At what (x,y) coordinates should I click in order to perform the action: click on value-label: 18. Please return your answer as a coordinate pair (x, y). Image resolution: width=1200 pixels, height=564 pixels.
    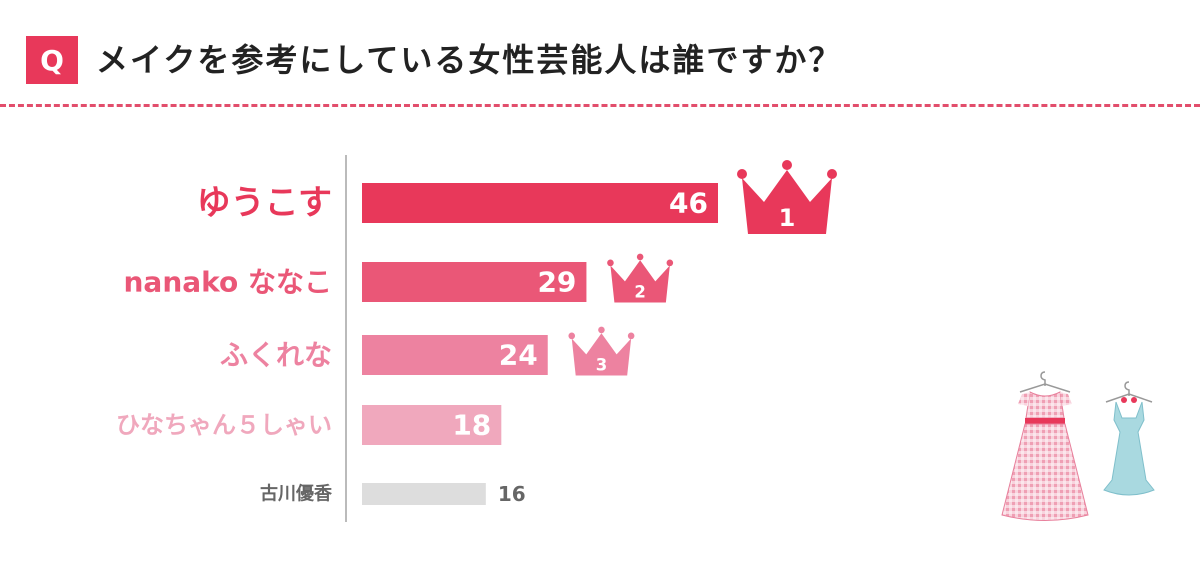
    Looking at the image, I should click on (471, 425).